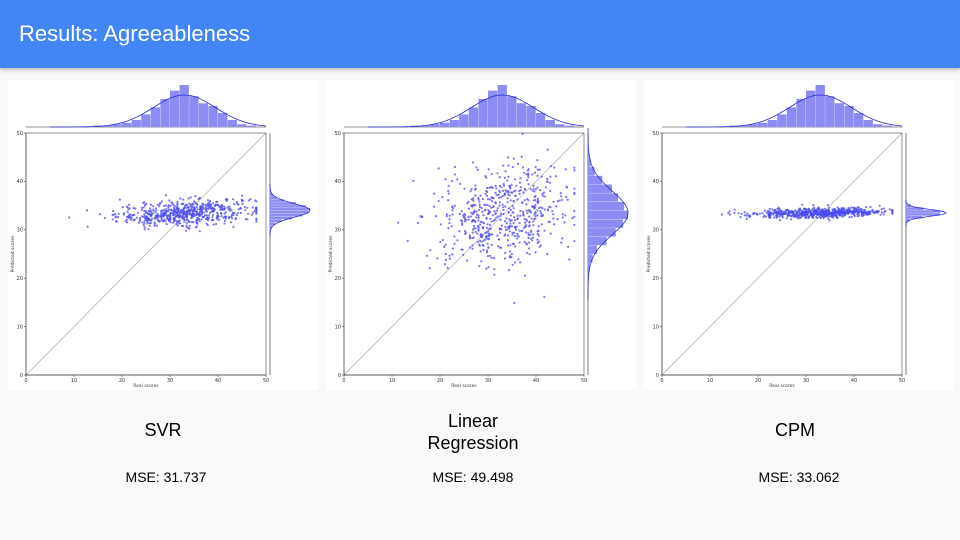  I want to click on mse-cpm: MSE: 33.062, so click(799, 477).